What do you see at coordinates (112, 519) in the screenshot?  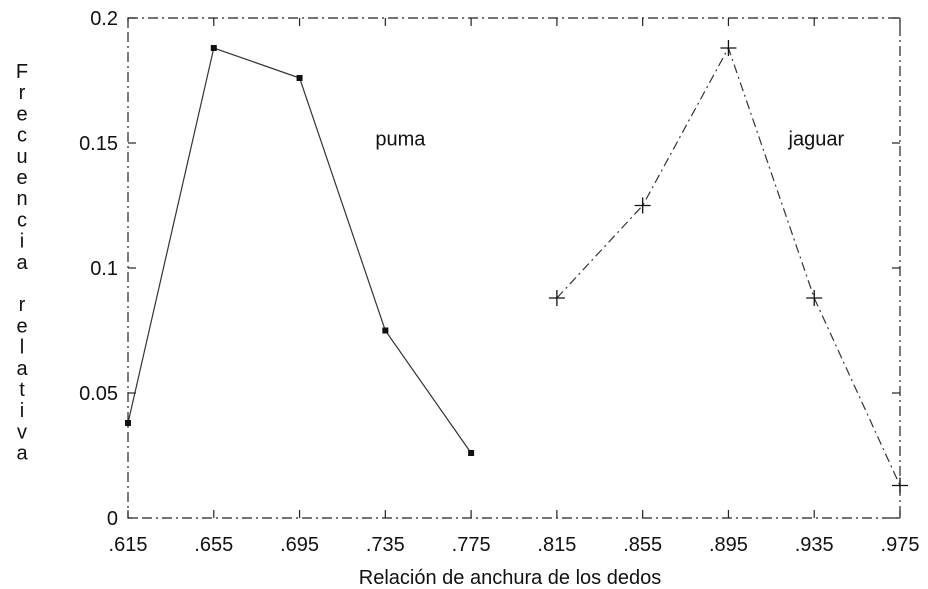 I see `y-tick-label: 0` at bounding box center [112, 519].